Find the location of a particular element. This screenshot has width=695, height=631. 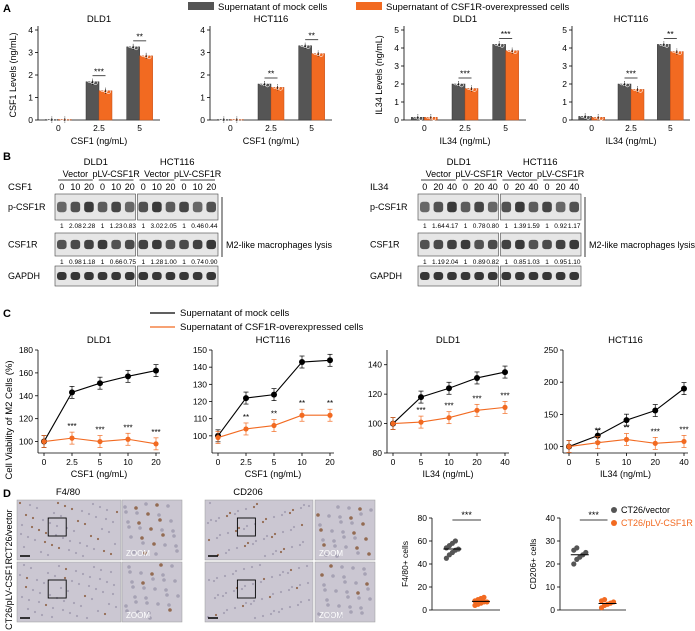

ihc-image is located at coordinates (69, 592).